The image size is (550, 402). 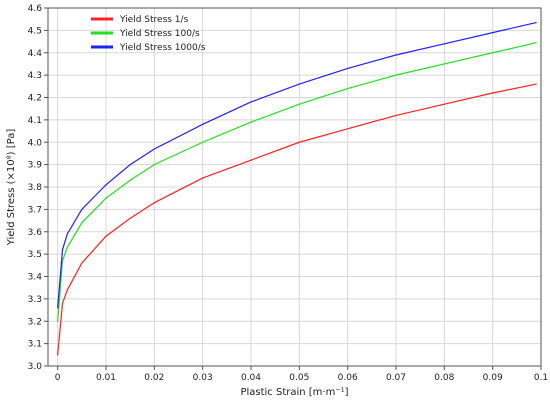 I want to click on y-tick-label: 3.0, so click(x=35, y=367).